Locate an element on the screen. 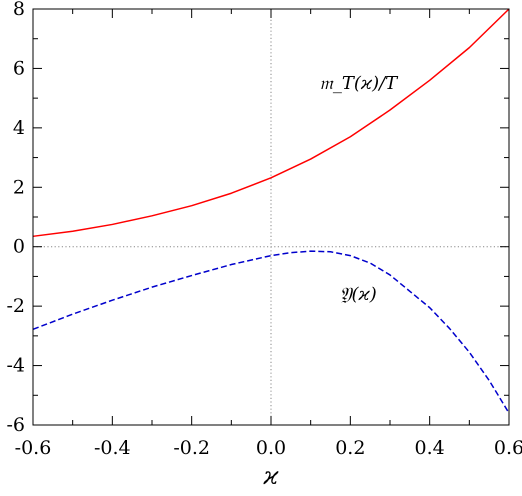  x-tick-label: -0.2 is located at coordinates (191, 448).